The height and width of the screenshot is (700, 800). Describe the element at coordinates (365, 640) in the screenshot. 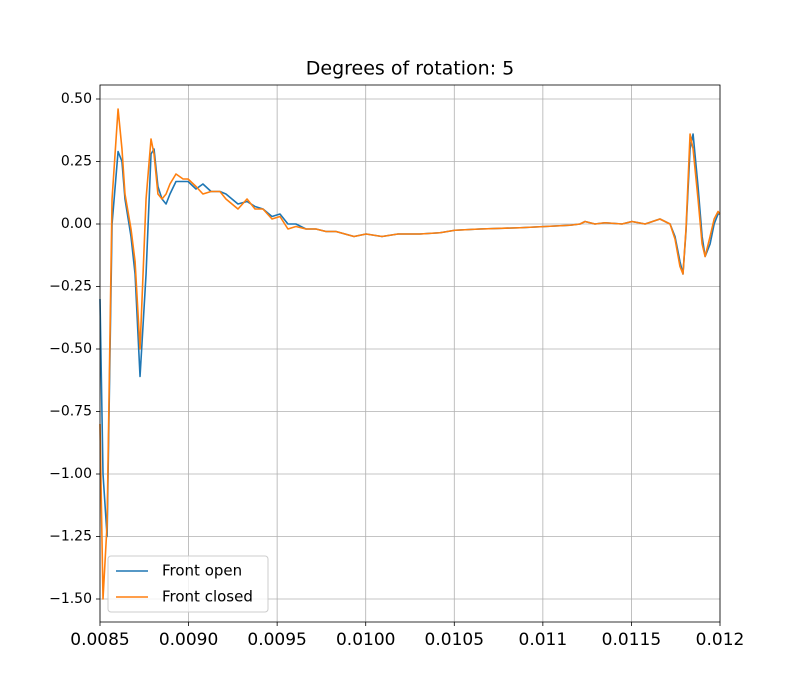

I see `x-tick-label: 0.0100` at that location.